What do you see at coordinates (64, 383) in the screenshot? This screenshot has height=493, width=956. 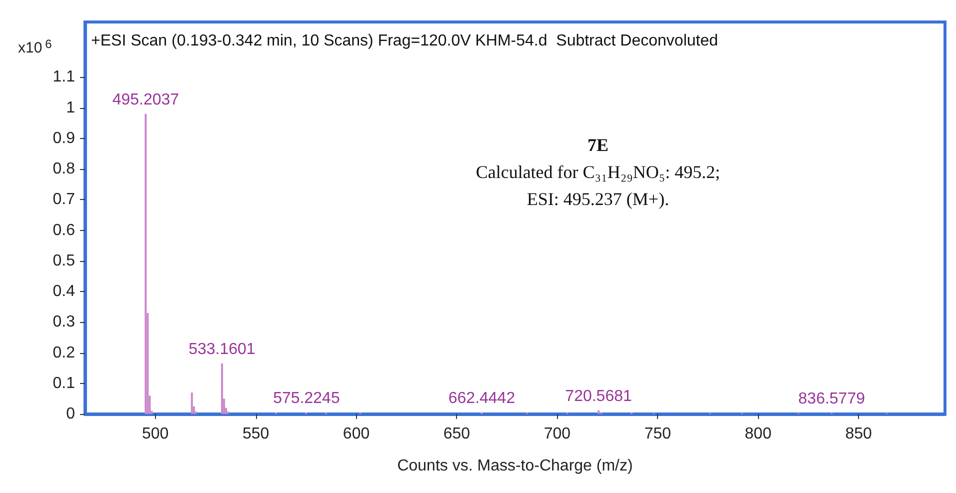 I see `y-tick-label: 0.1` at bounding box center [64, 383].